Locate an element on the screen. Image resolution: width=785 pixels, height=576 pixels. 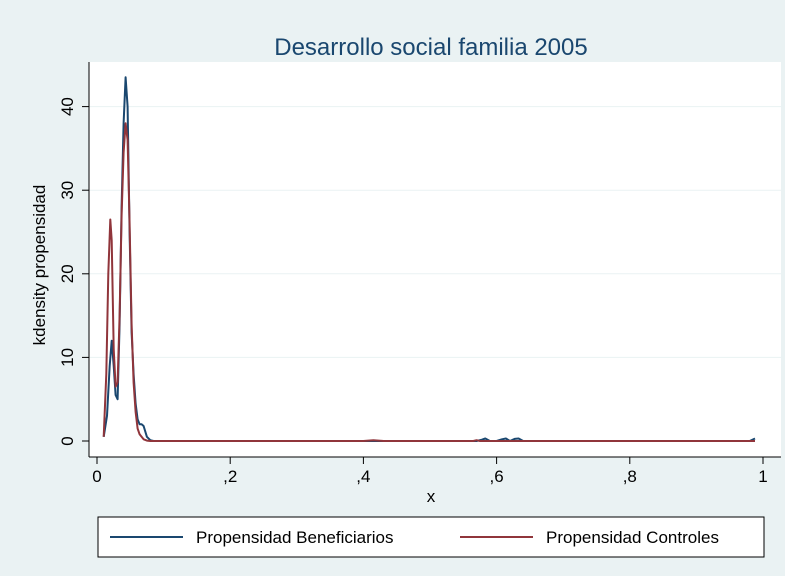
x-tick-label: 1 is located at coordinates (762, 476).